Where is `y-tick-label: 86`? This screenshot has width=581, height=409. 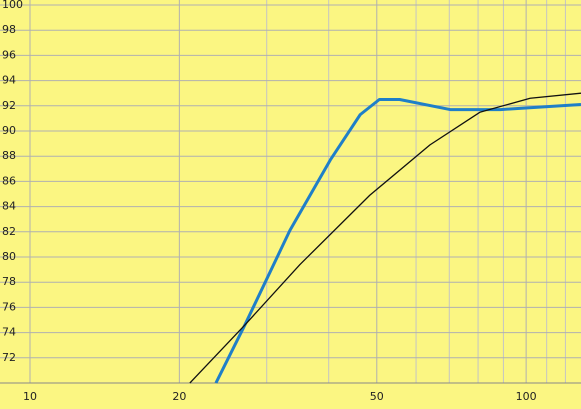
y-tick-label: 86 is located at coordinates (9, 180).